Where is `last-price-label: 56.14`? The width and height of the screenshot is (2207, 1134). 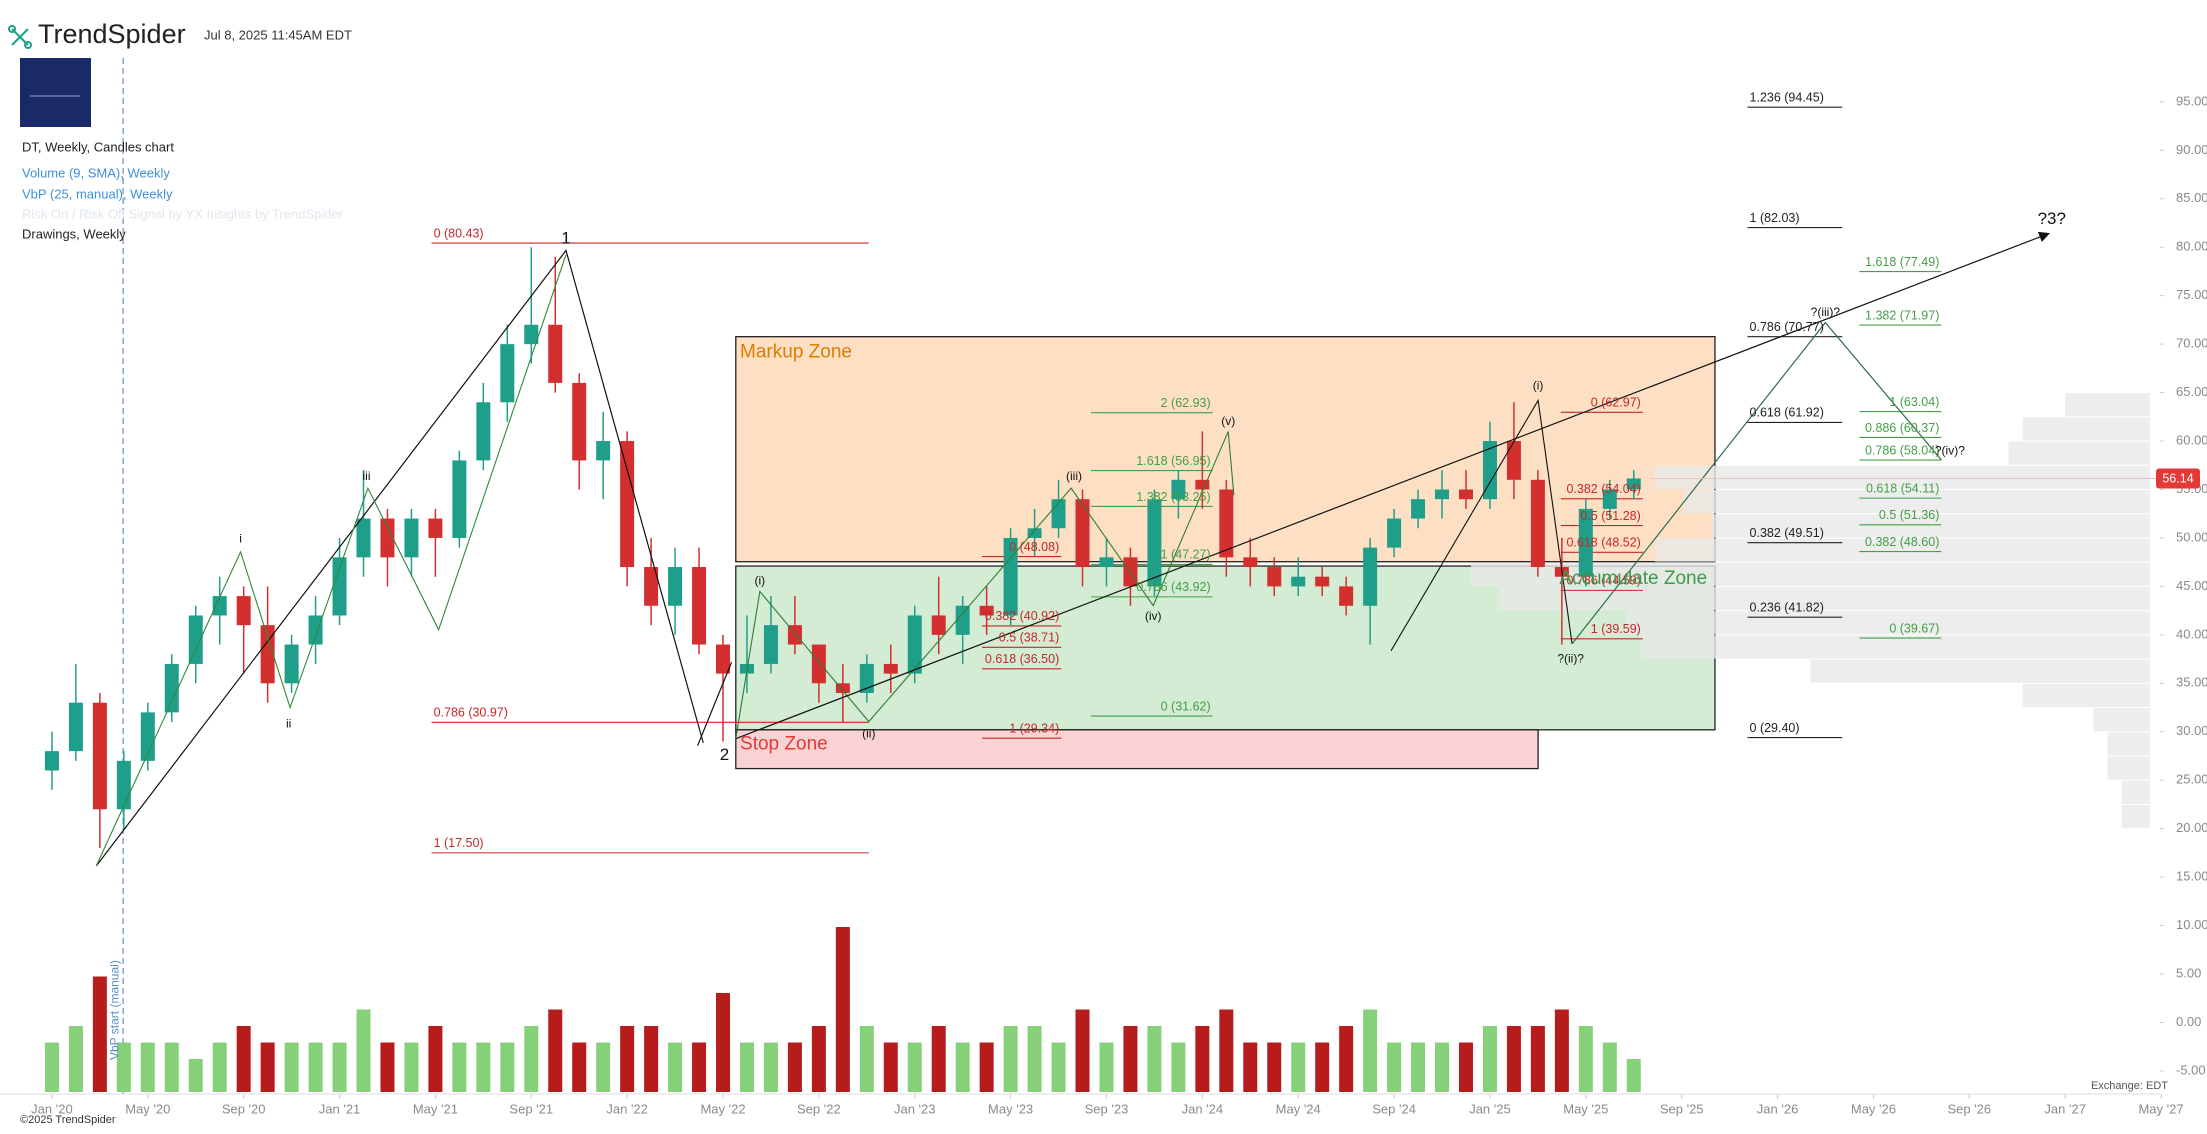 last-price-label: 56.14 is located at coordinates (2177, 479).